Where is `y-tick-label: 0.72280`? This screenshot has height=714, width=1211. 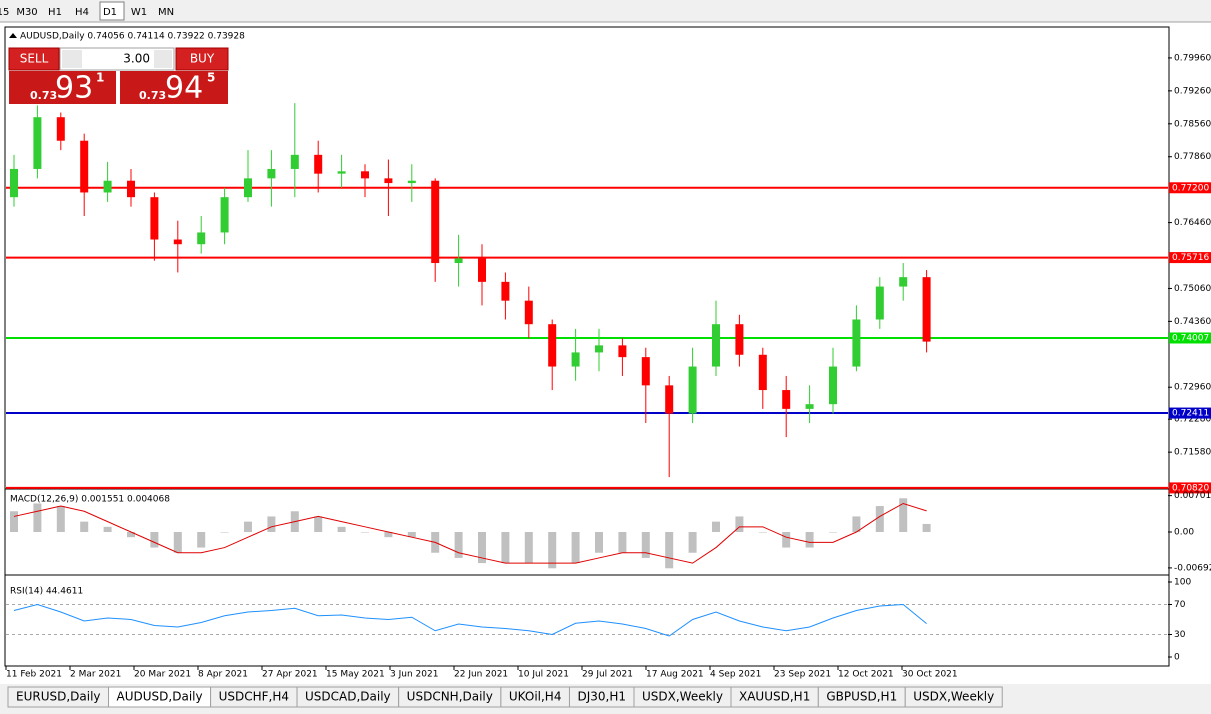
y-tick-label: 0.72280 is located at coordinates (1192, 420).